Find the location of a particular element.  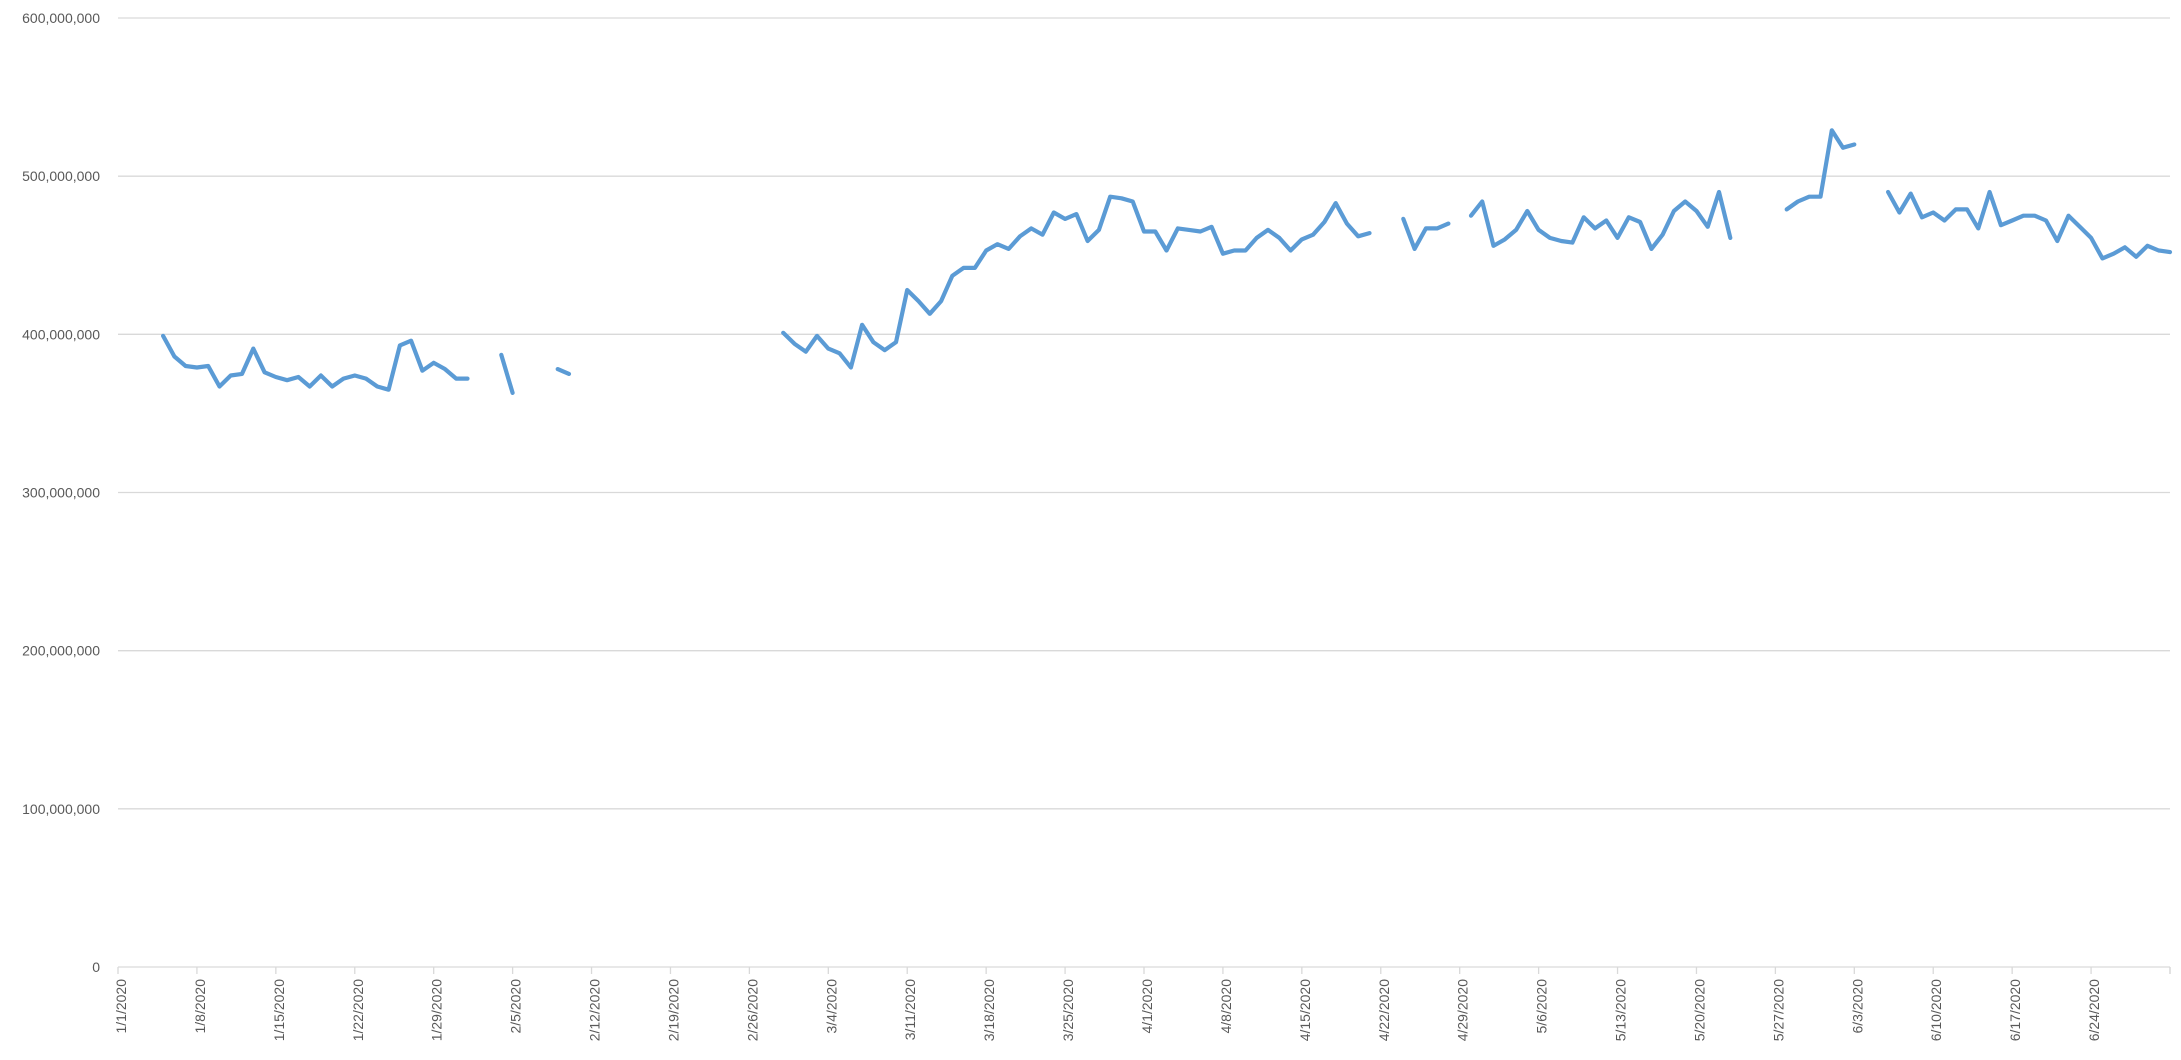

x-tick-label: 3/25/2020 is located at coordinates (1068, 1010).